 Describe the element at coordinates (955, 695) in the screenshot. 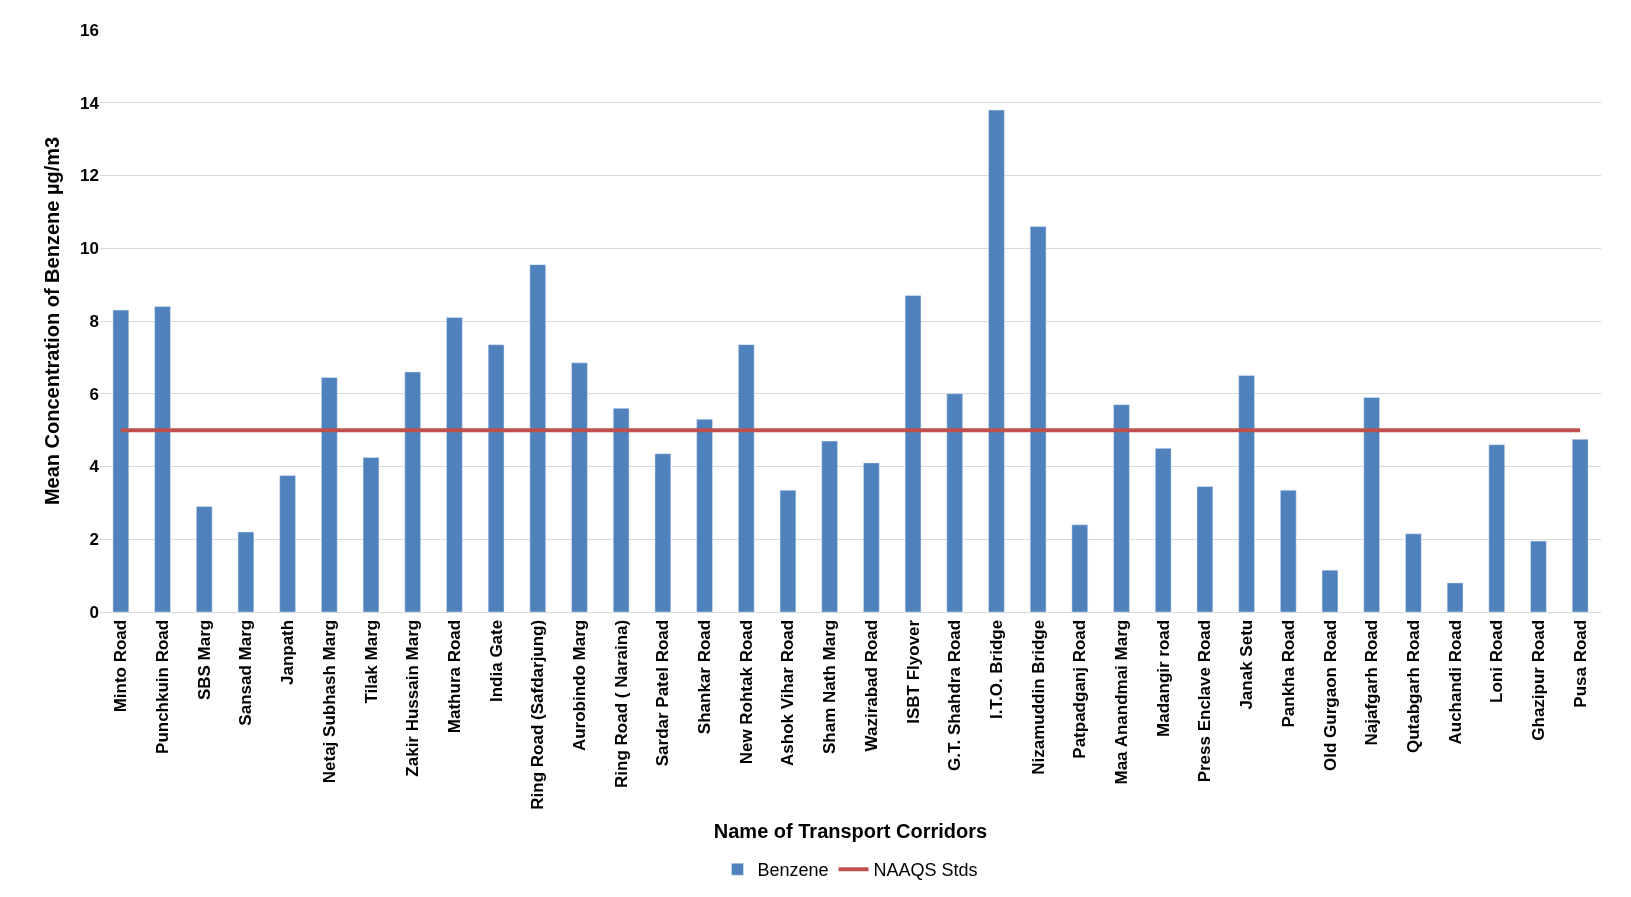

I see `x-tick-label: G.T. Shahdra Road` at that location.